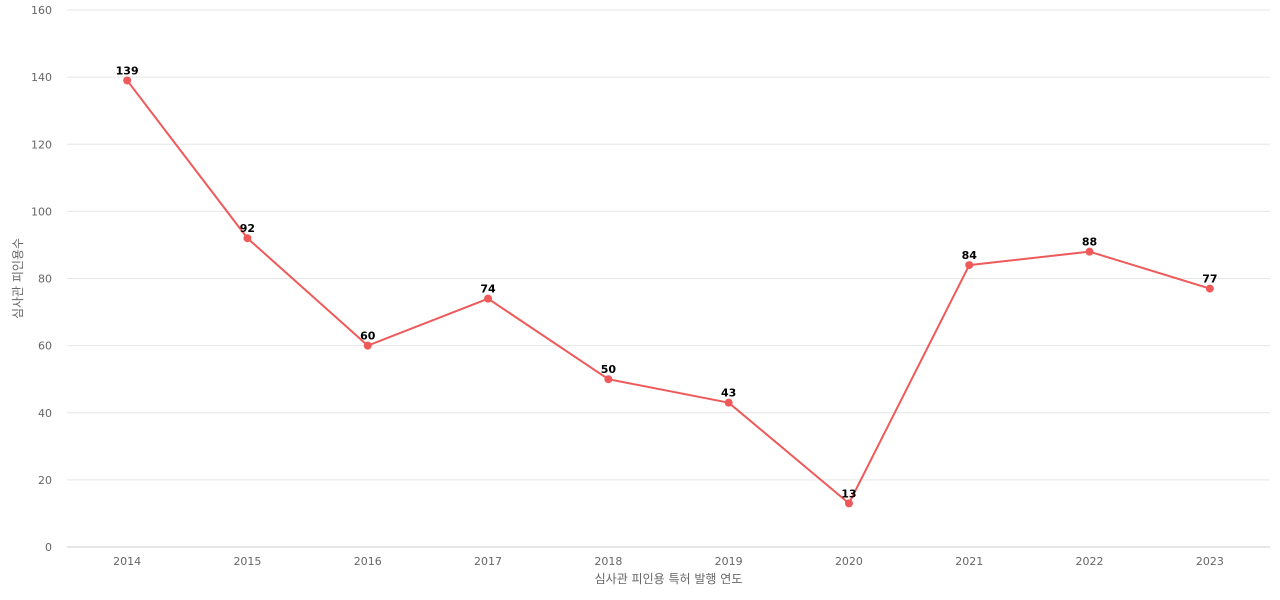  I want to click on x-tick-label: 2017, so click(488, 561).